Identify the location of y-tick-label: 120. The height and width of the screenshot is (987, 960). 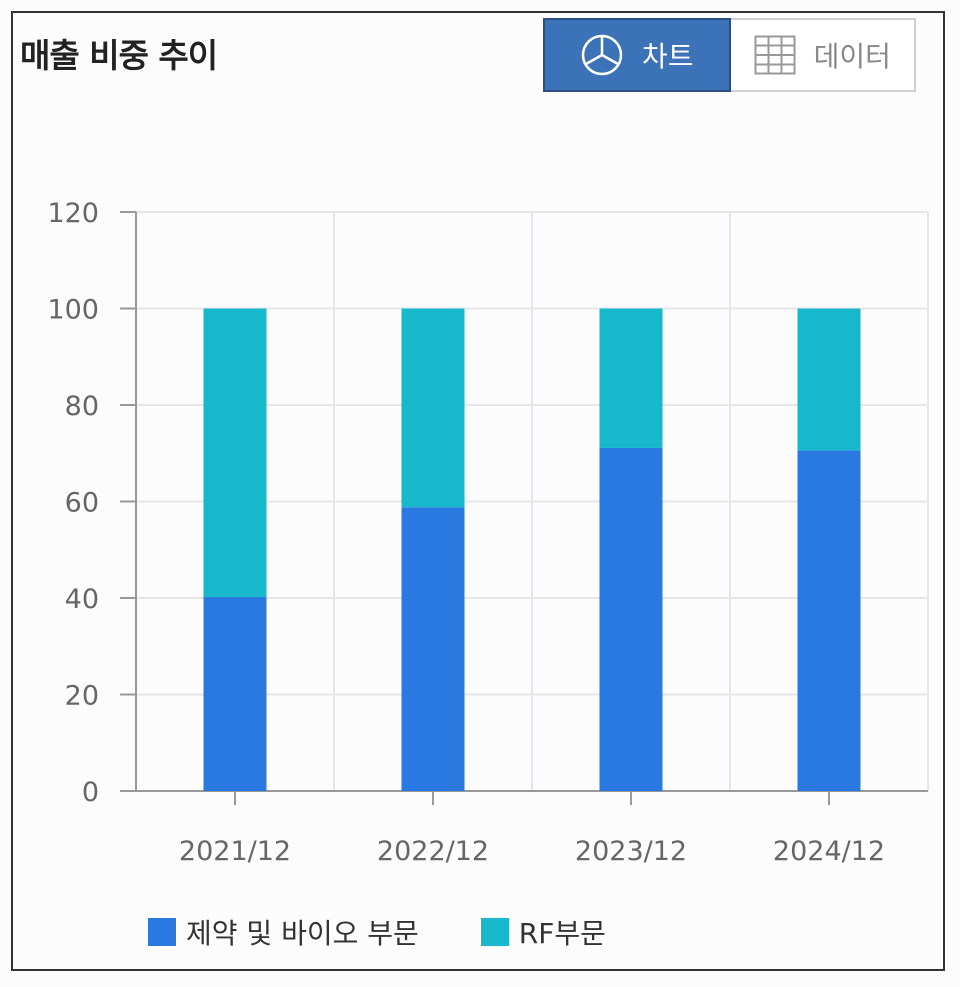
(73, 213).